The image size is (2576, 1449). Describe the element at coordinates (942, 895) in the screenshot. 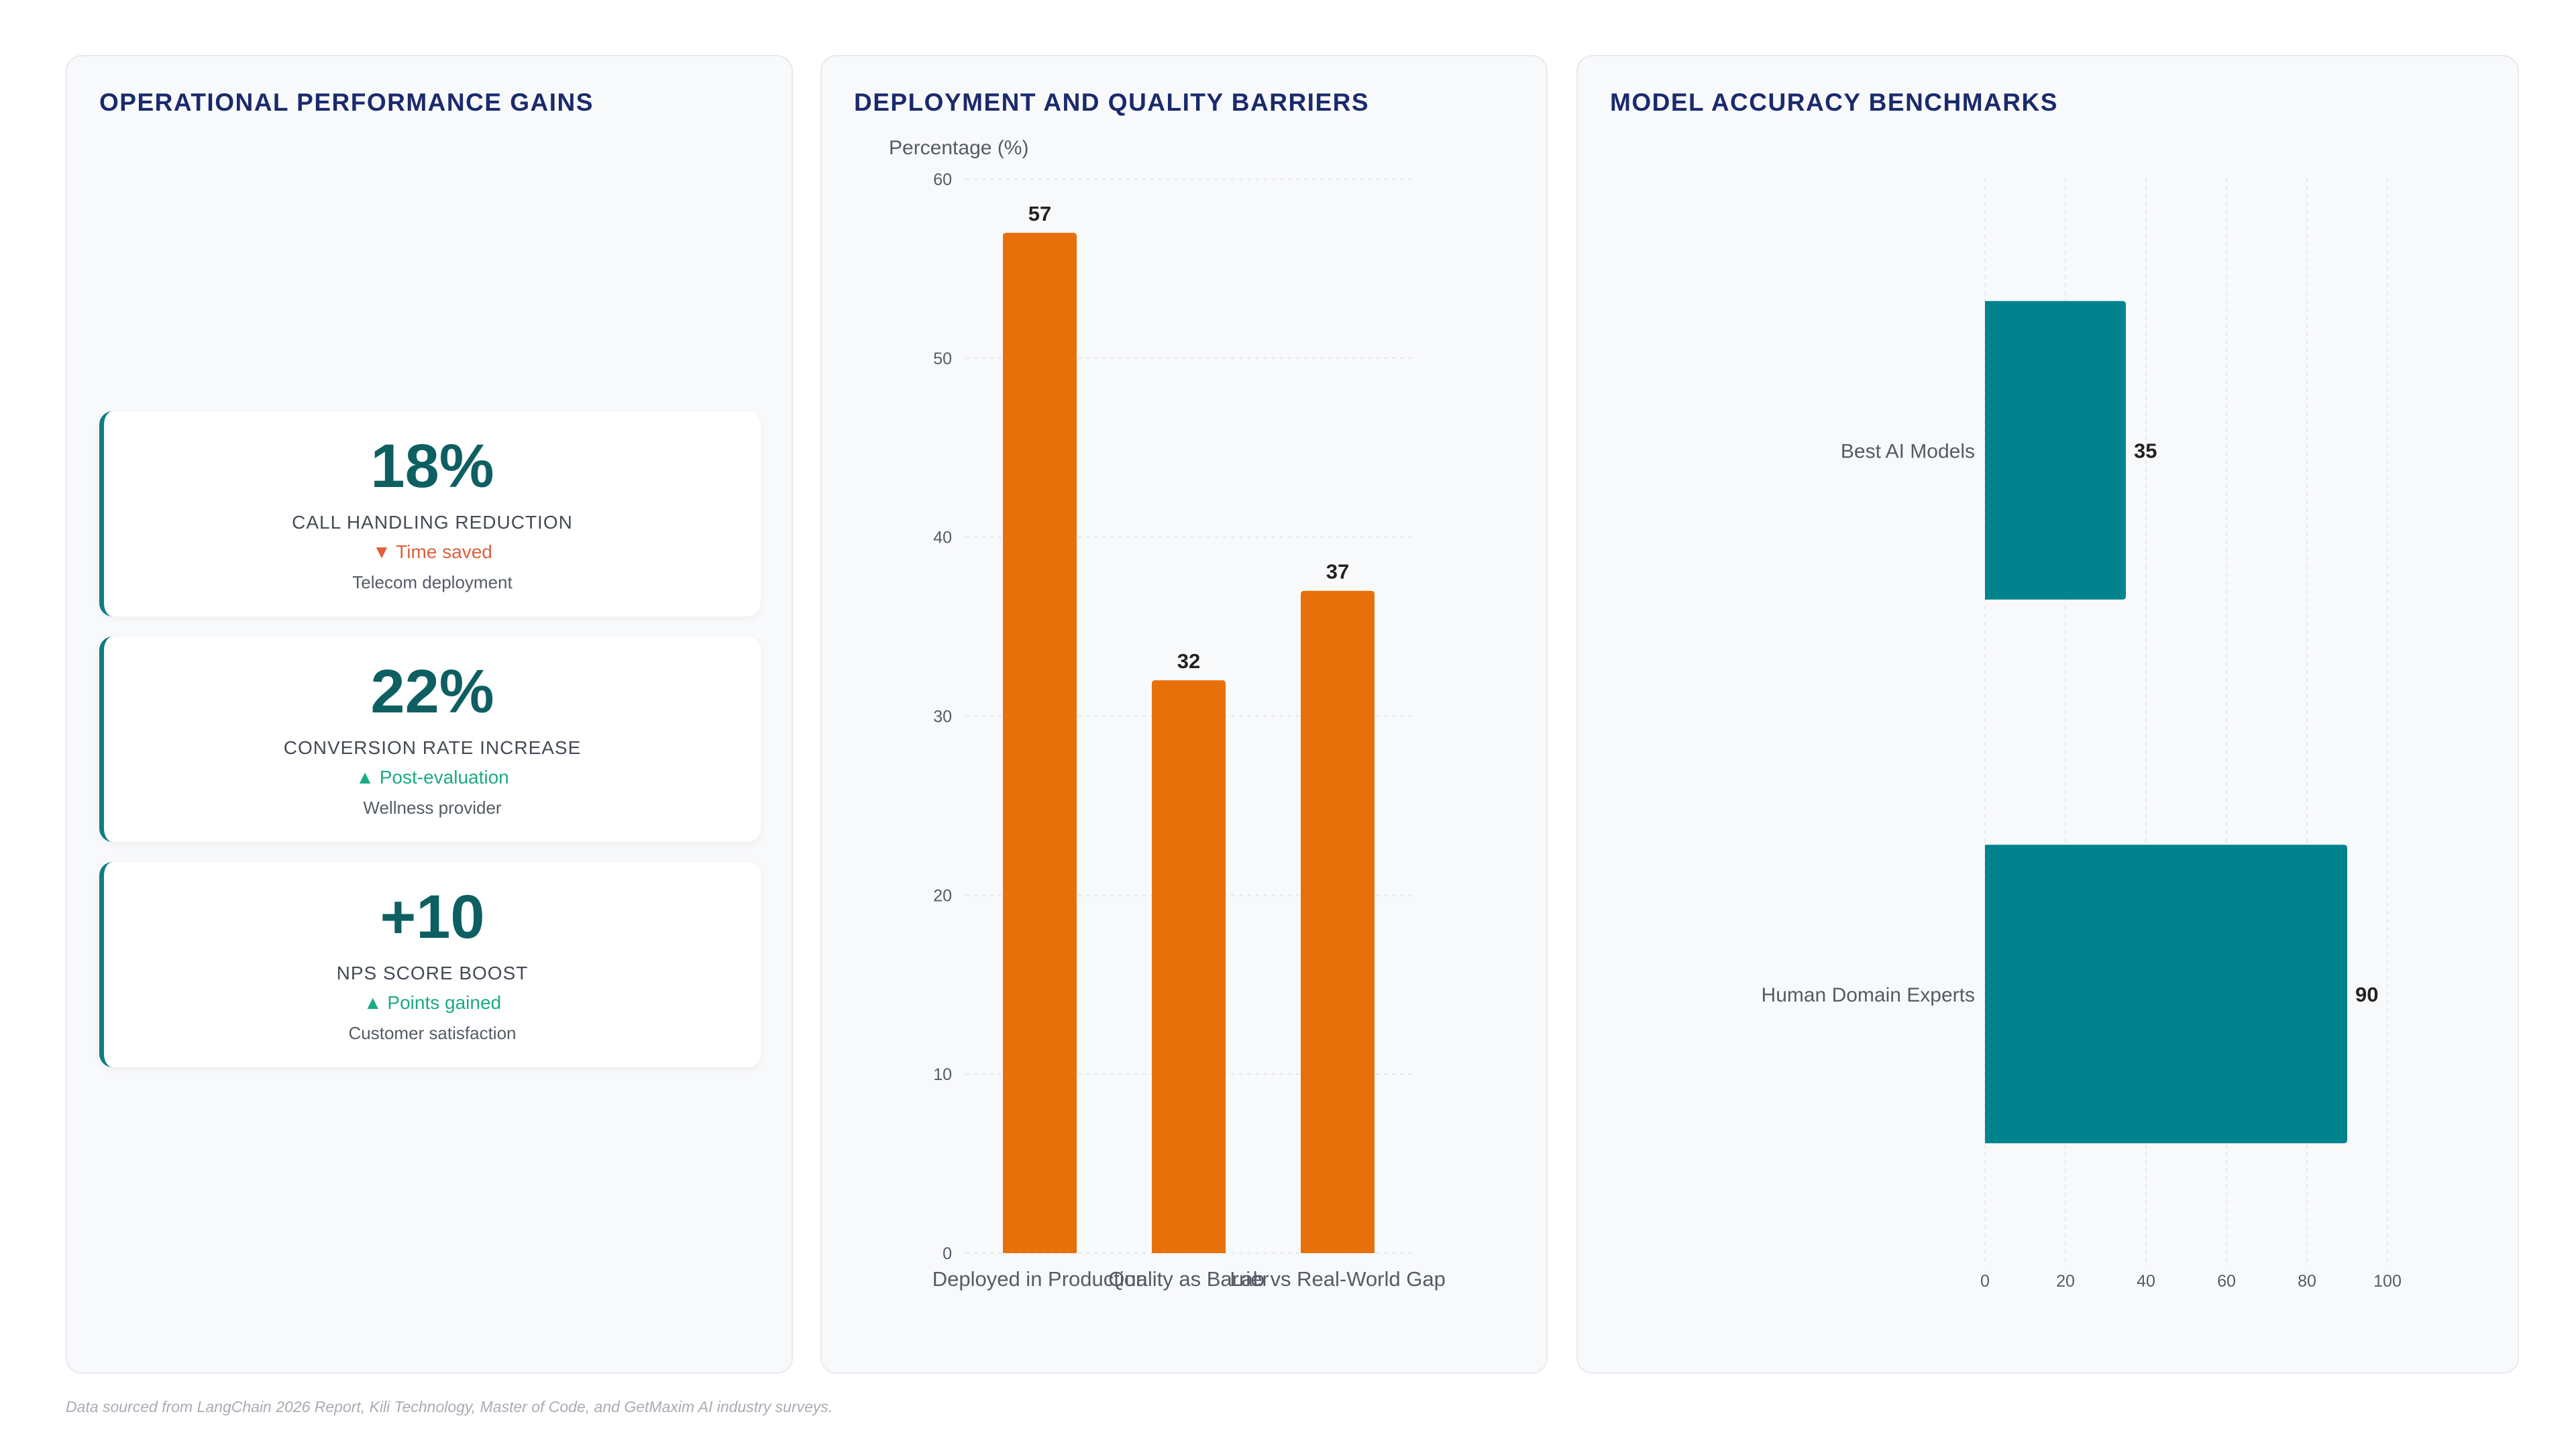

I see `y-tick-label: 20` at that location.